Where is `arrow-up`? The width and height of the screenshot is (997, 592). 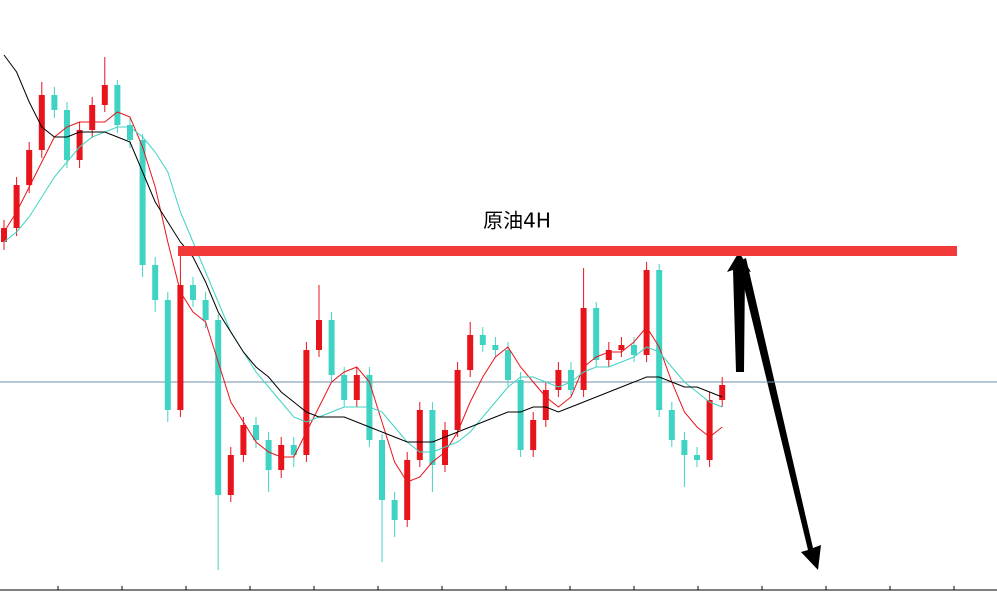 arrow-up is located at coordinates (739, 312).